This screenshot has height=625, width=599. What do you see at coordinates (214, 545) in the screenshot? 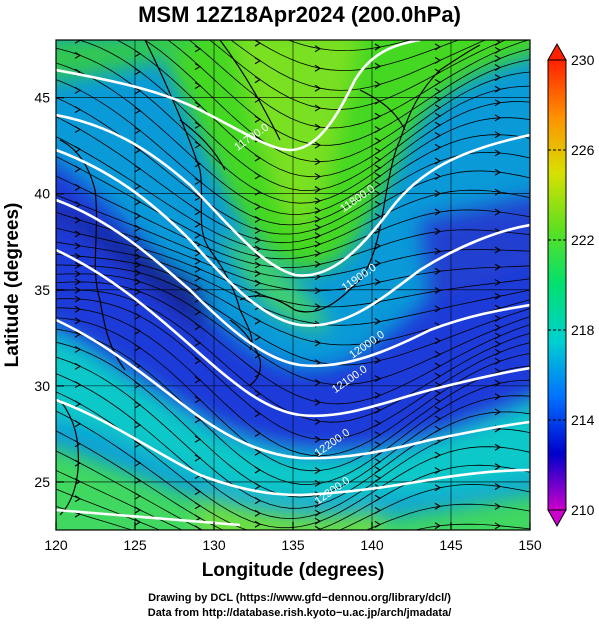
I see `x-tick-label: 130` at bounding box center [214, 545].